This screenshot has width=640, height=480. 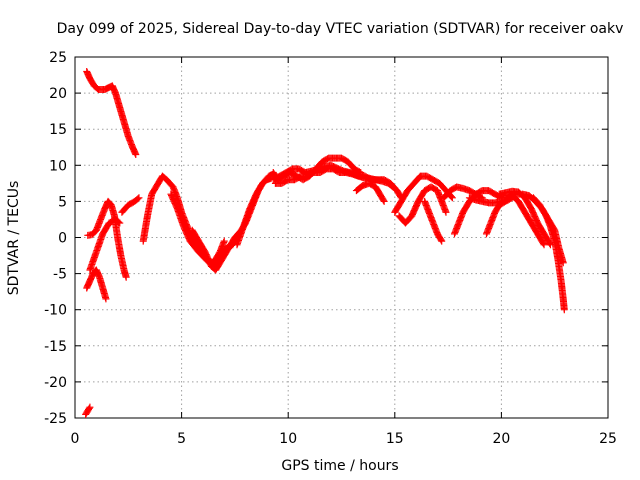 What do you see at coordinates (58, 130) in the screenshot?
I see `y-tick-label-8: 15` at bounding box center [58, 130].